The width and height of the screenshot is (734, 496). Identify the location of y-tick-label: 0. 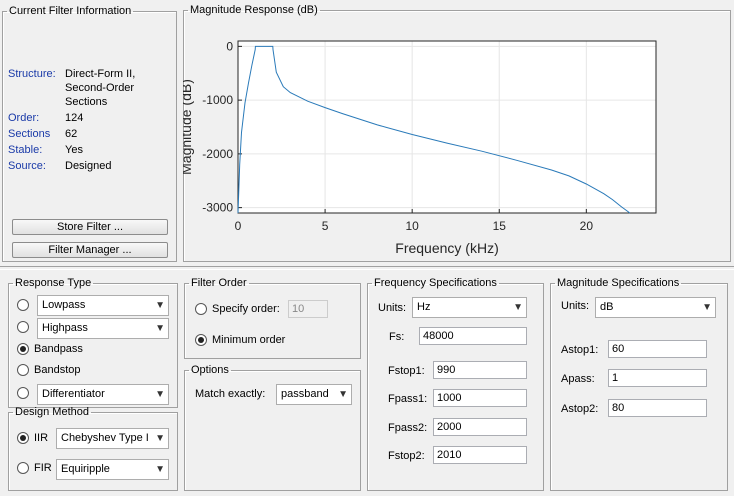
(229, 46).